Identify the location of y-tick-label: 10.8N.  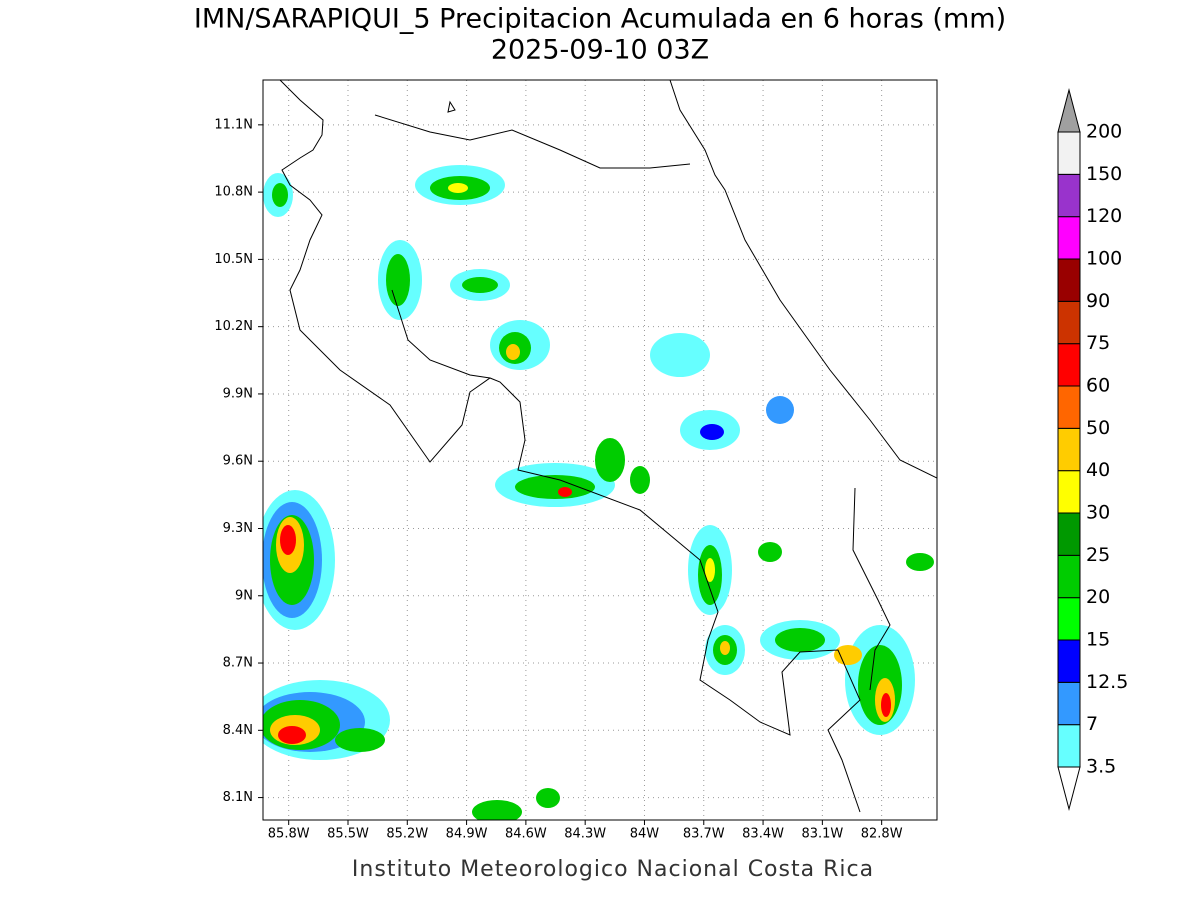
(233, 192).